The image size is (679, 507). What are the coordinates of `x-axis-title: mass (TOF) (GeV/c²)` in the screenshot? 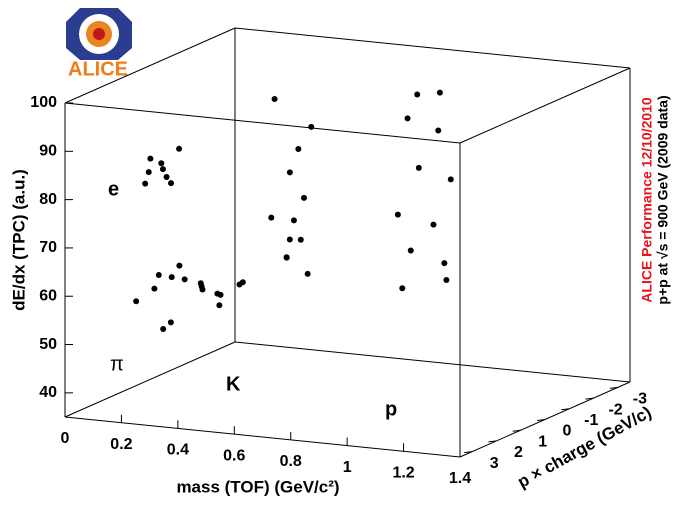 It's located at (257, 486).